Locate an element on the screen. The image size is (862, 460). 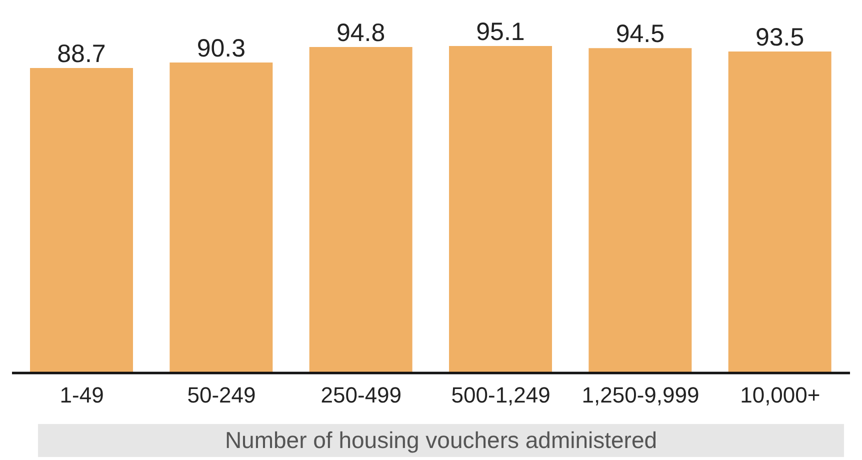
x-tick-label: 1,250-9,999 is located at coordinates (641, 395).